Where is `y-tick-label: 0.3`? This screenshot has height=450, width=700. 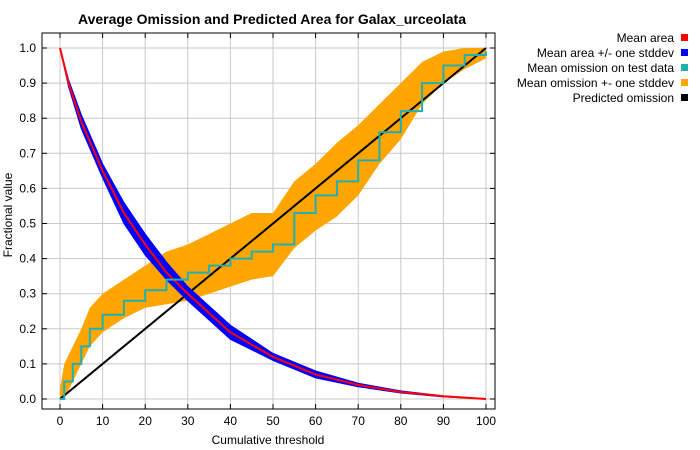 y-tick-label: 0.3 is located at coordinates (27, 294).